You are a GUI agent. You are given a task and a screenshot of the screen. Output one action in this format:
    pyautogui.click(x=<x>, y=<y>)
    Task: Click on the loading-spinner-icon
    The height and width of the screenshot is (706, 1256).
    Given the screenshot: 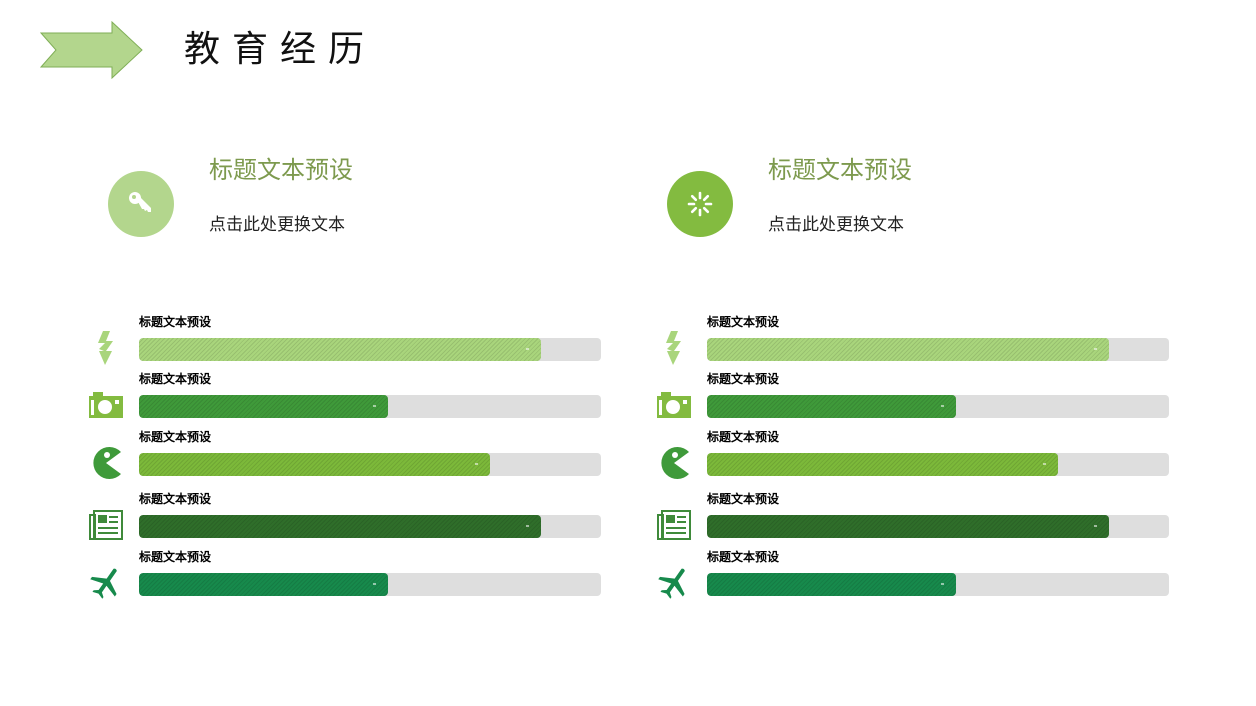 What is the action you would take?
    pyautogui.click(x=700, y=204)
    